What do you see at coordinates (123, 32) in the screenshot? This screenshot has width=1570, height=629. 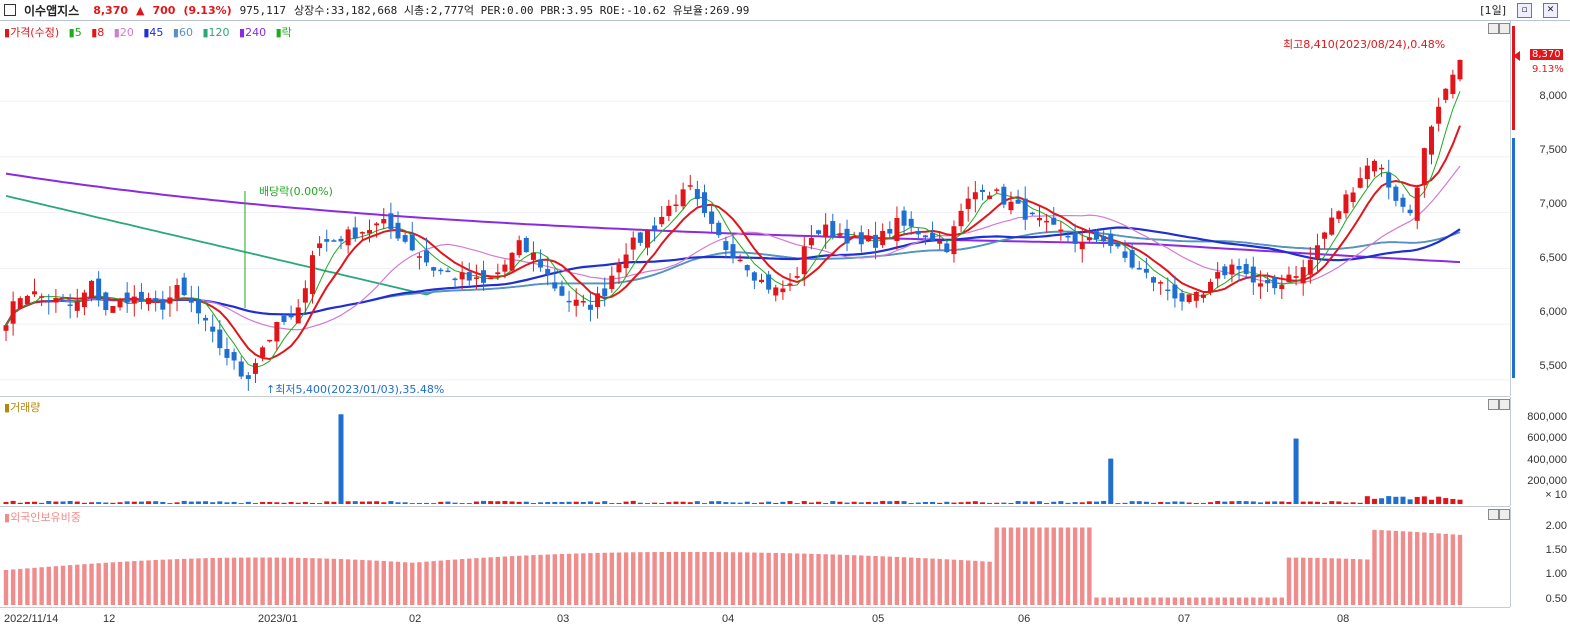 I see `legend-ma20: ▮20` at bounding box center [123, 32].